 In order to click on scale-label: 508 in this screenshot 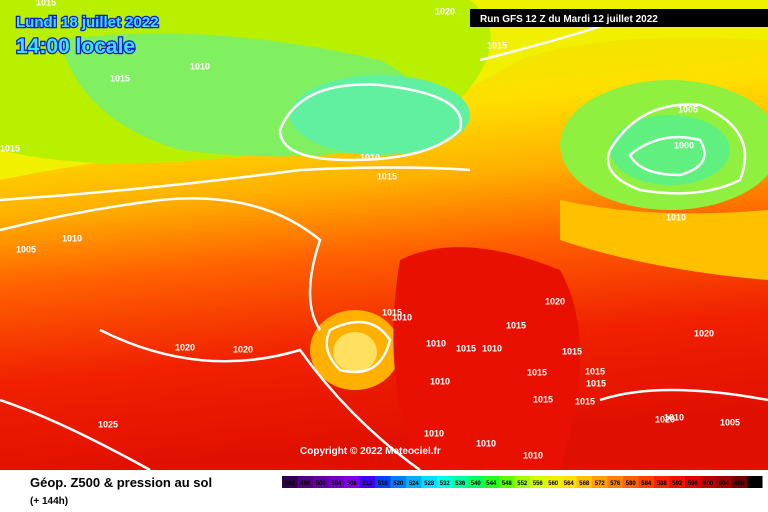, I will do `click(352, 484)`.